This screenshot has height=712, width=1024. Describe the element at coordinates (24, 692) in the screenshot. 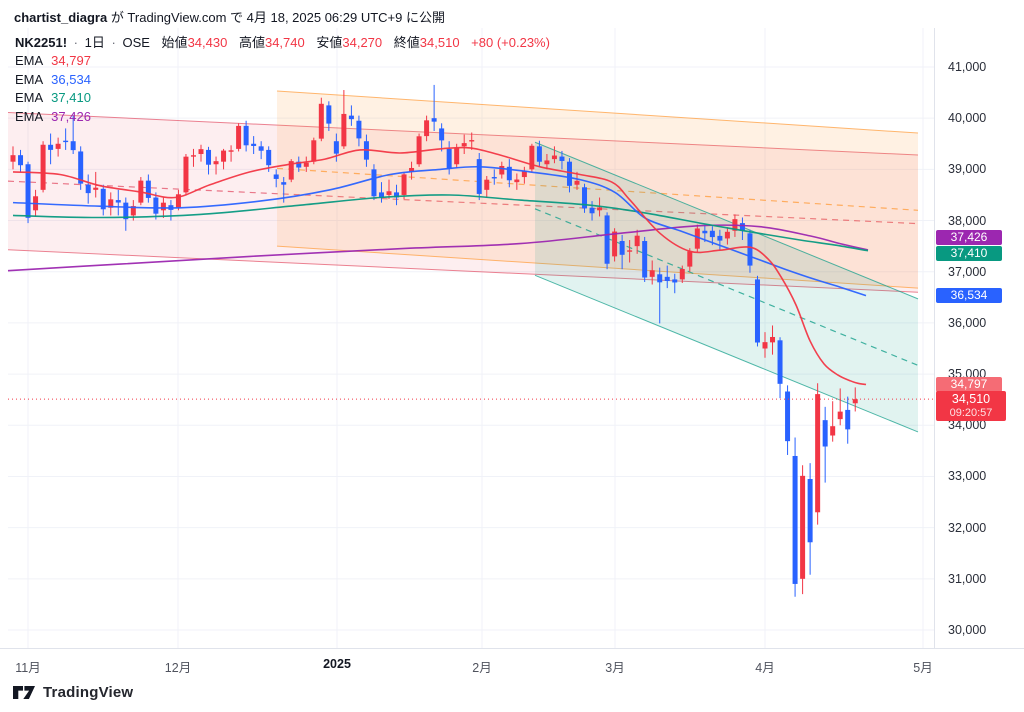

I see `tradingview-logo-icon` at that location.